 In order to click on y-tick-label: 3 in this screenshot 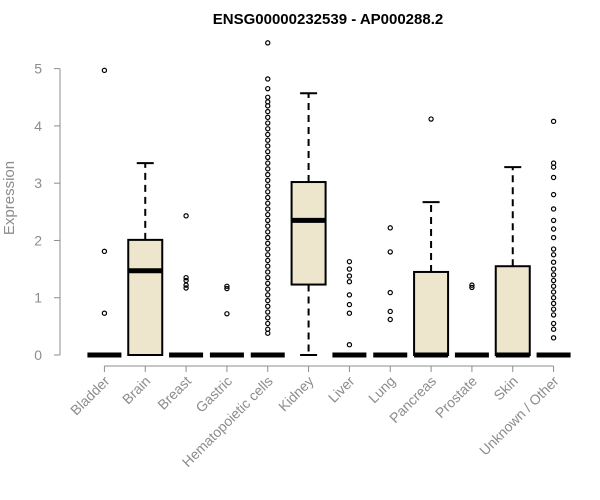, I will do `click(38, 183)`.